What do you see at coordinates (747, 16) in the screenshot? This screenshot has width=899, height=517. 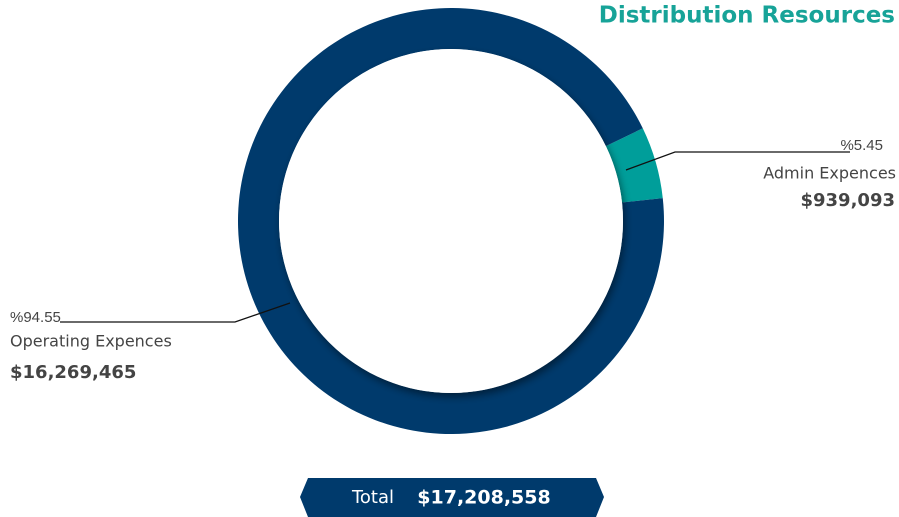 I see `chart-title: Distribution Resources` at bounding box center [747, 16].